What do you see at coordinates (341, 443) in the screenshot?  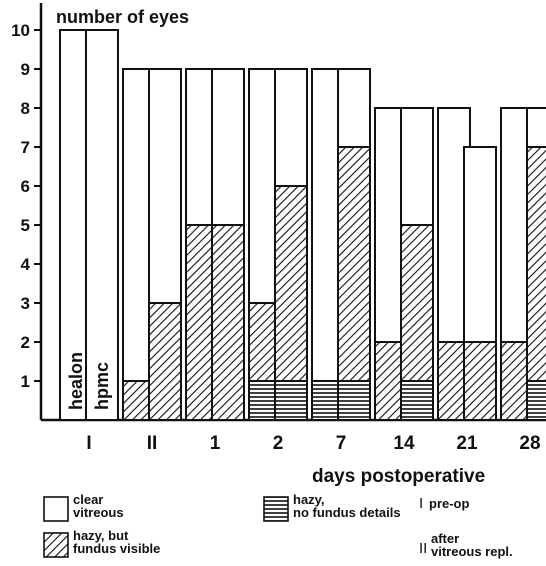 I see `x-tick-label: 7` at bounding box center [341, 443].